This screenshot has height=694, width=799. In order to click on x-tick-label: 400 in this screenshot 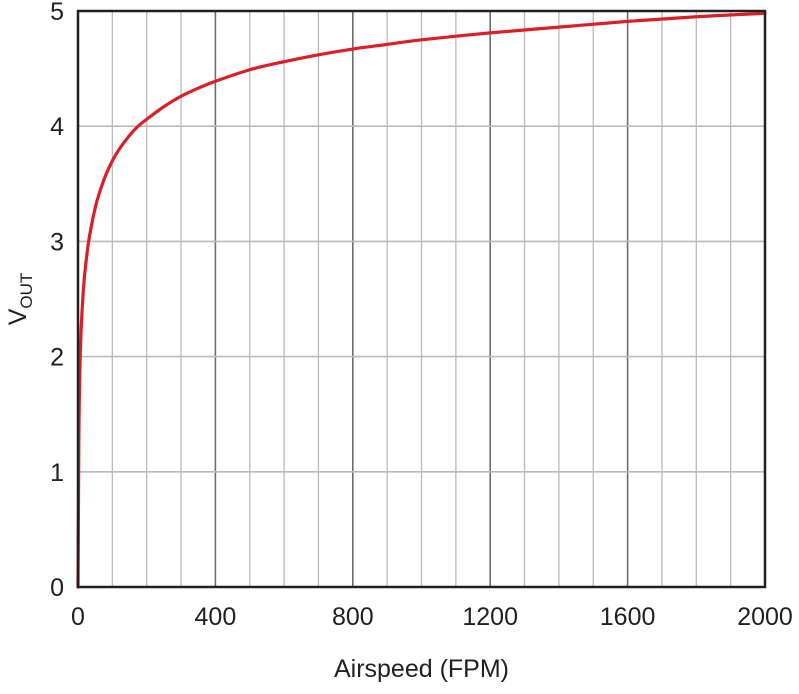, I will do `click(216, 617)`.